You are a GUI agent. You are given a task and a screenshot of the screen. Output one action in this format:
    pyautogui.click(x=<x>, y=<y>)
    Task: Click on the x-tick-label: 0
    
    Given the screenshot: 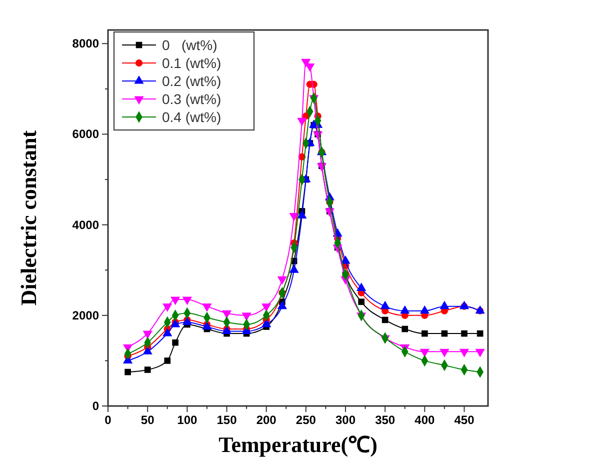 What is the action you would take?
    pyautogui.click(x=108, y=420)
    